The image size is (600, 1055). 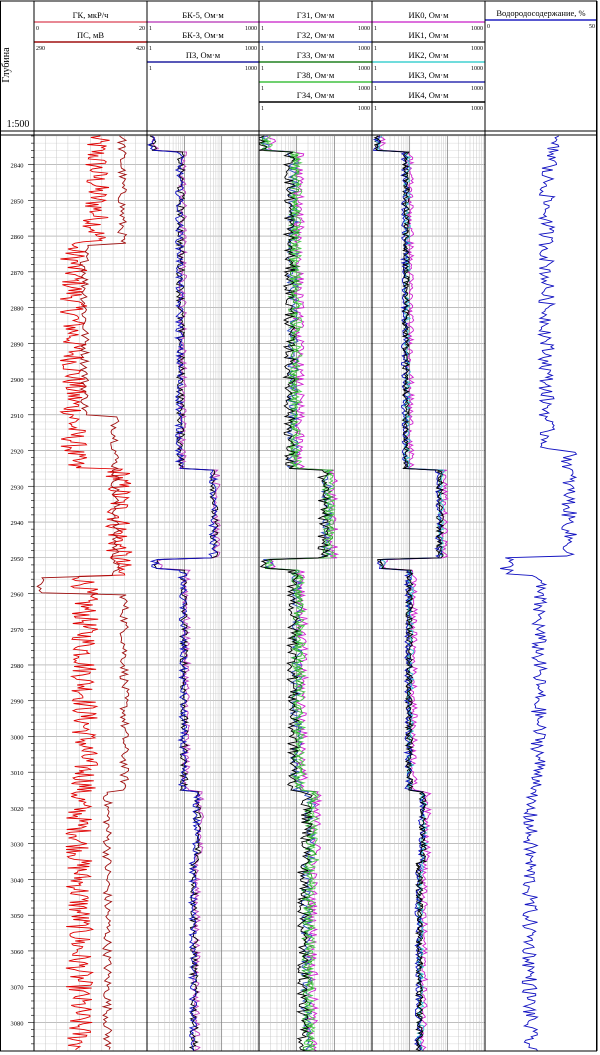 What do you see at coordinates (316, 95) in the screenshot?
I see `curve-header-label: ГЗ4, Ом·м` at bounding box center [316, 95].